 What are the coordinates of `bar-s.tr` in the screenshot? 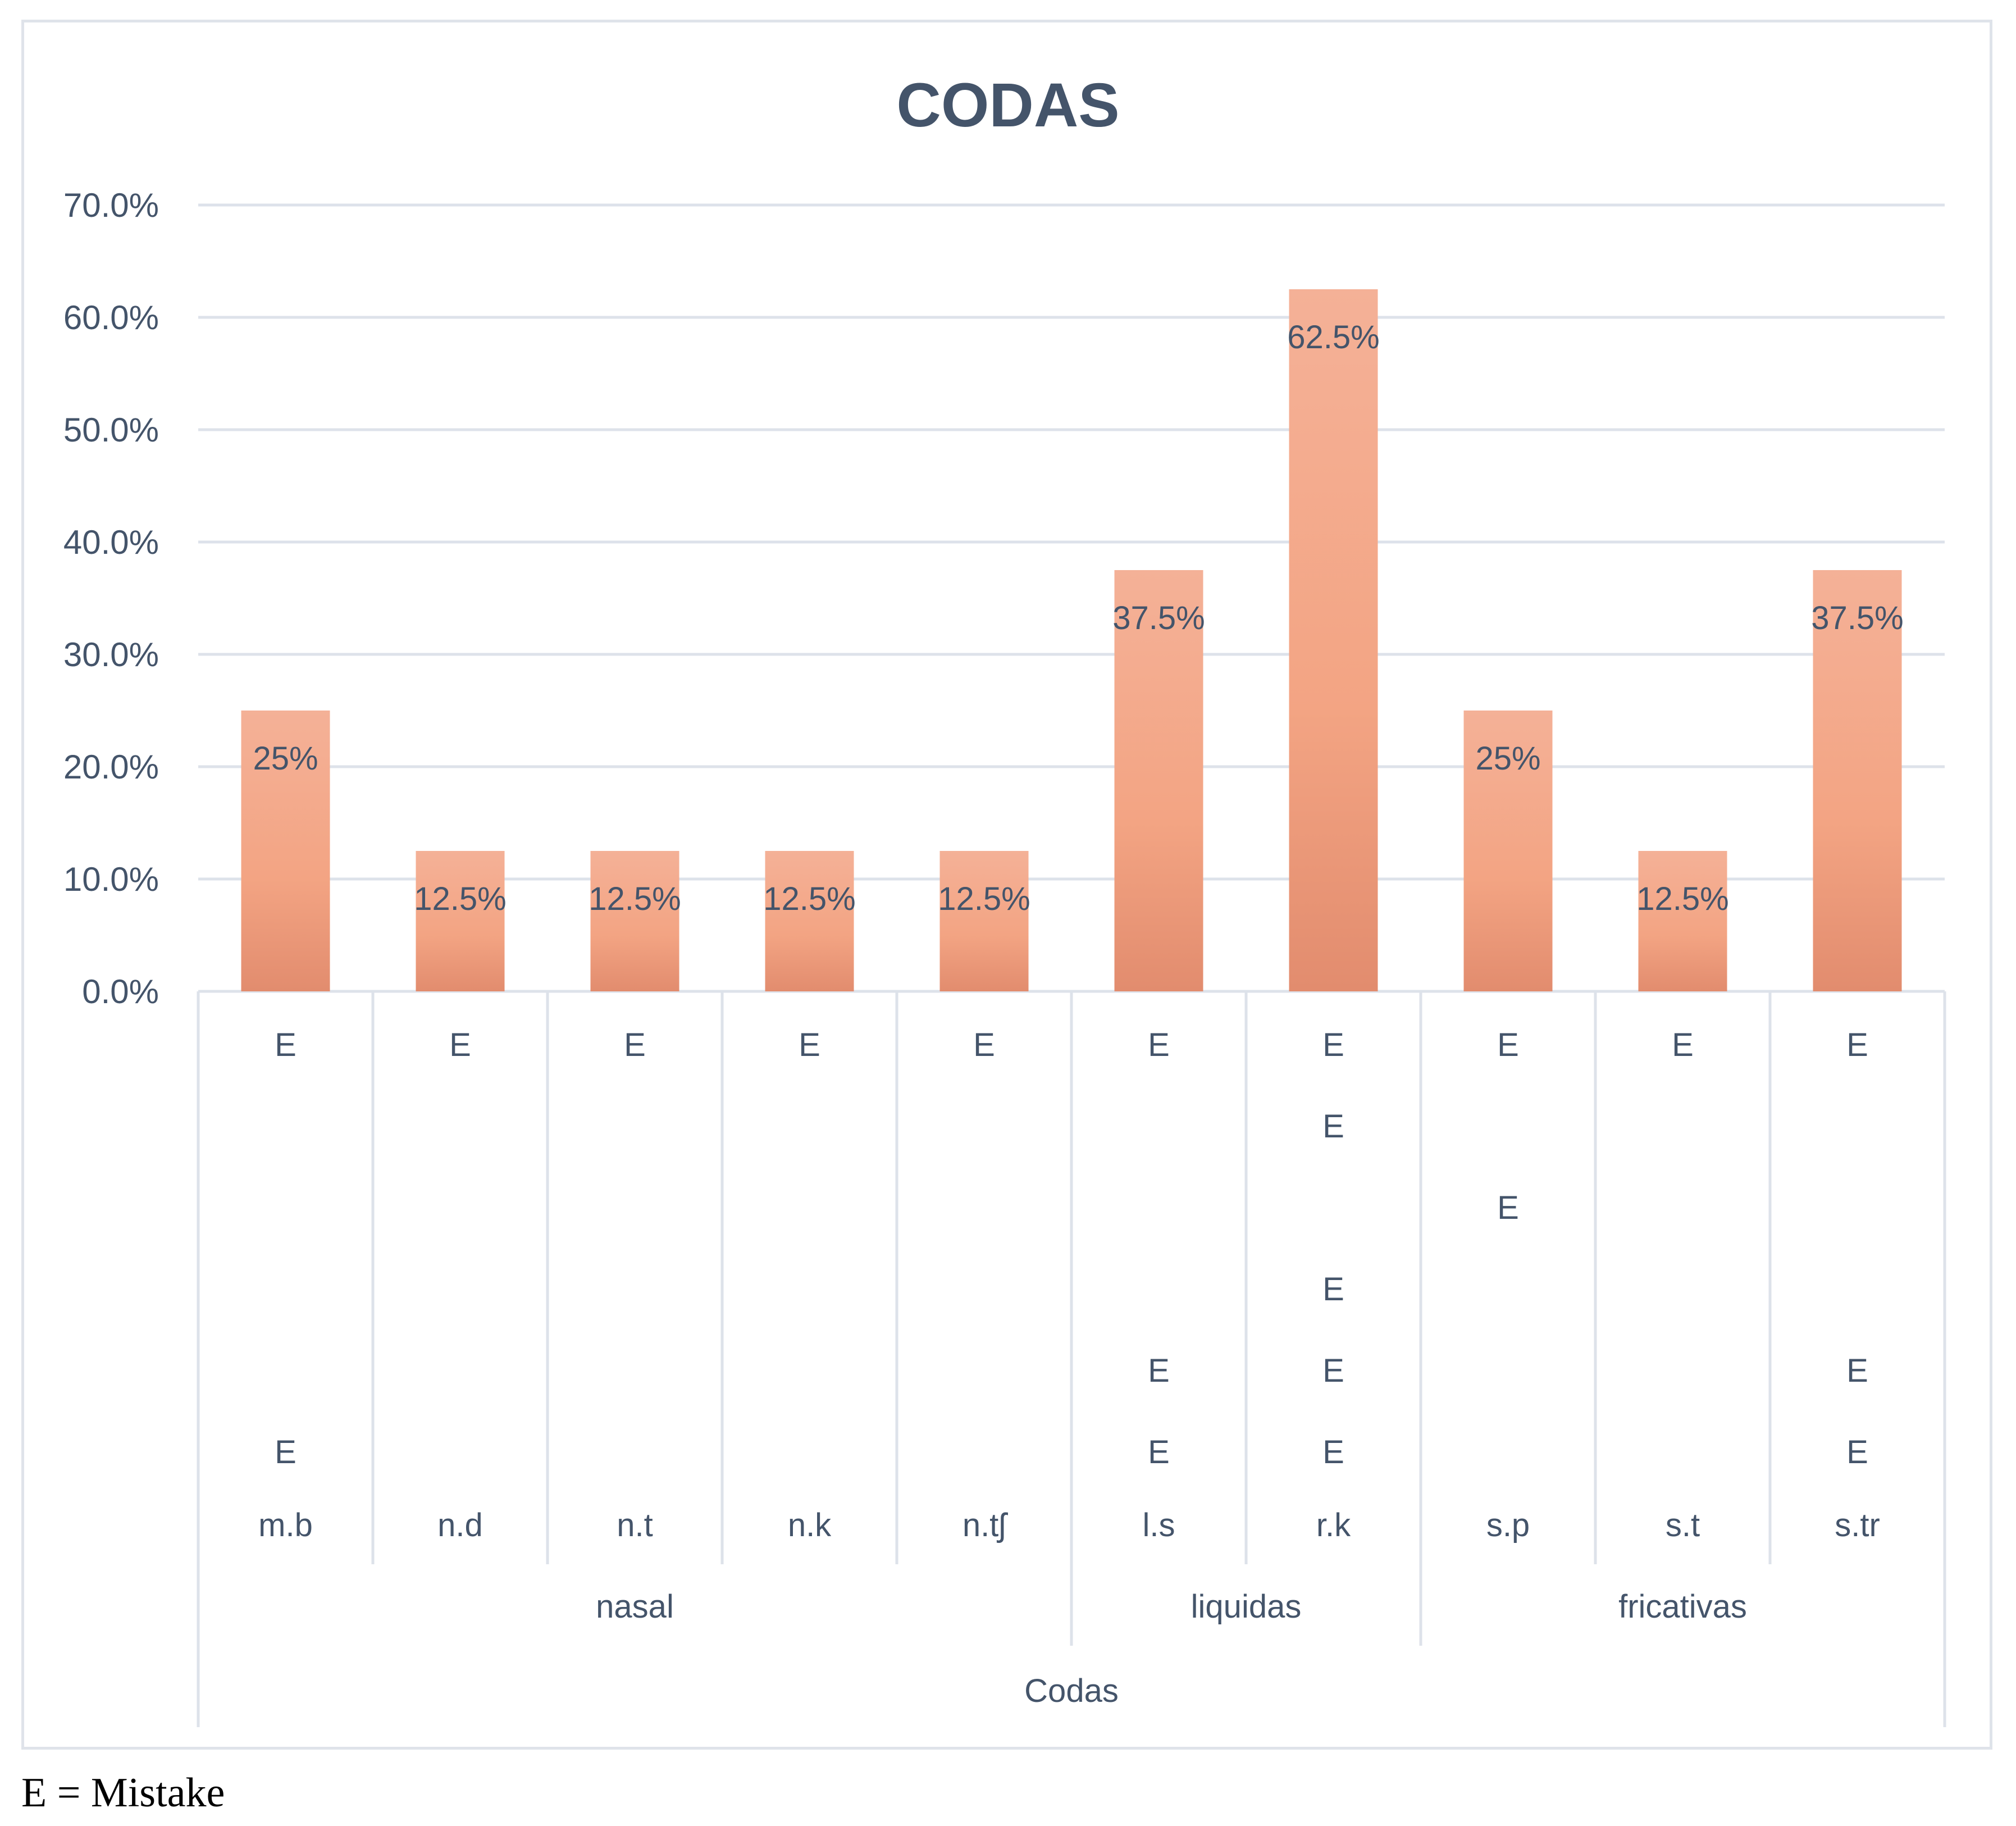 It's located at (1857, 781).